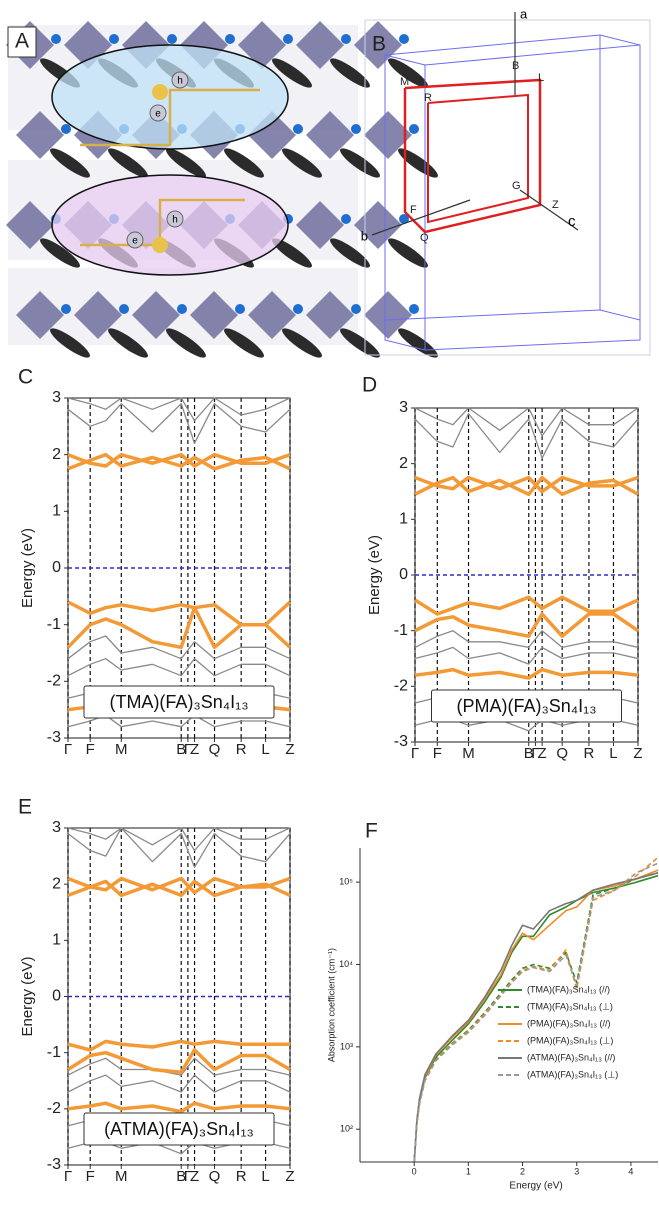 The width and height of the screenshot is (659, 1214). Describe the element at coordinates (569, 1023) in the screenshot. I see `legend-label: (PMA)(FA)₃Sn₄I₁₃ (//)` at that location.